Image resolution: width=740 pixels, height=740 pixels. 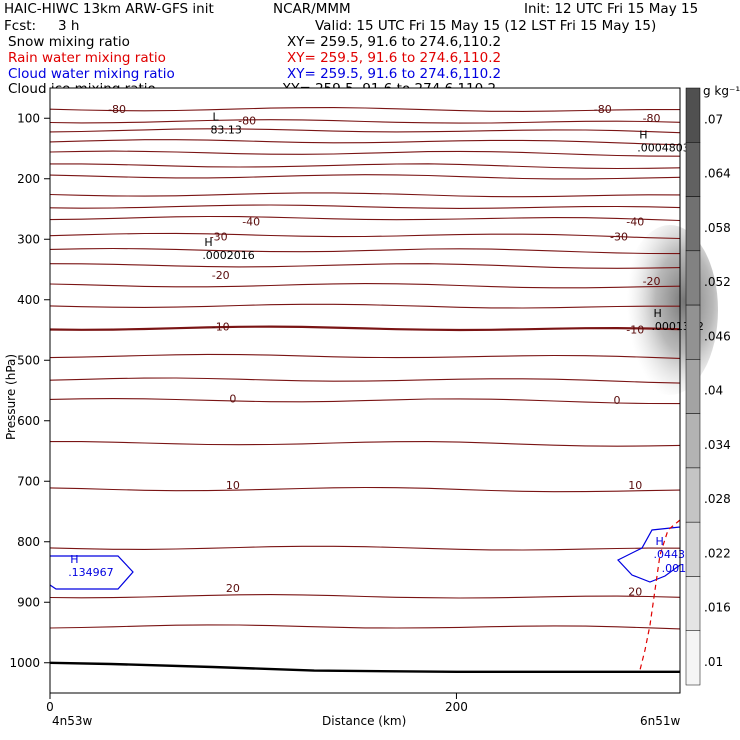 What do you see at coordinates (50, 707) in the screenshot?
I see `x-tick-label: 0` at bounding box center [50, 707].